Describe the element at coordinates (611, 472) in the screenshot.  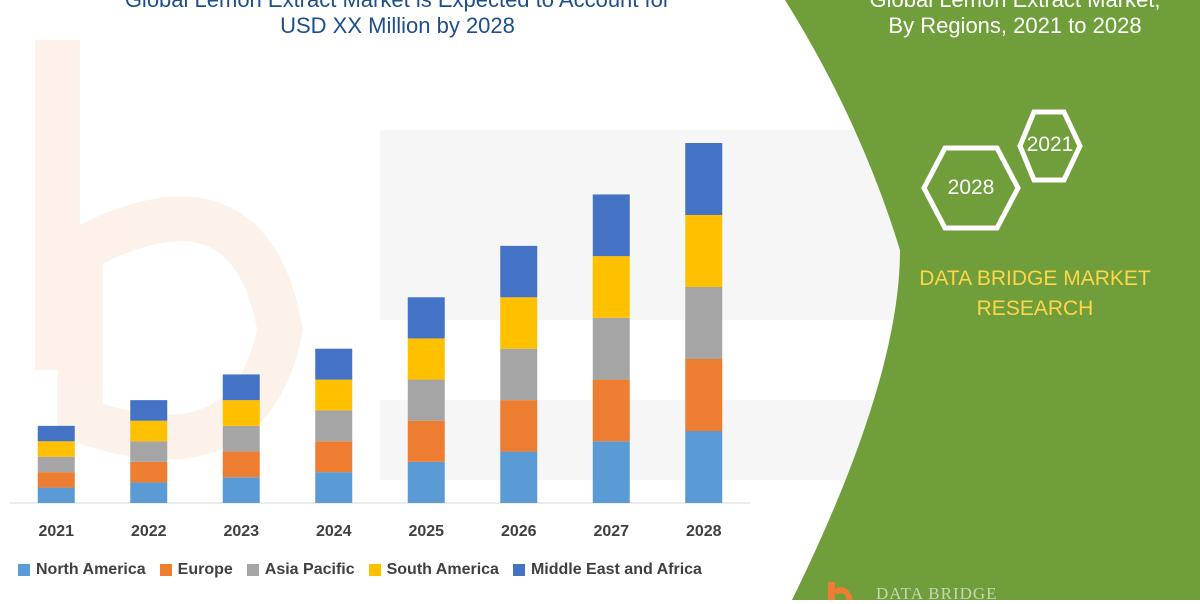
I see `bar-segment-2027-north-america` at that location.